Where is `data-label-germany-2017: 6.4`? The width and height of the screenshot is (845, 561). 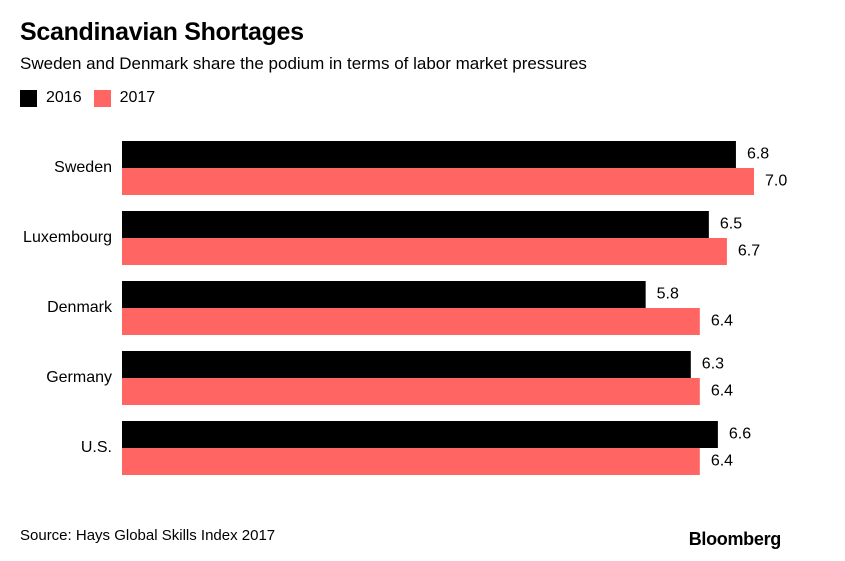
data-label-germany-2017: 6.4 is located at coordinates (722, 391).